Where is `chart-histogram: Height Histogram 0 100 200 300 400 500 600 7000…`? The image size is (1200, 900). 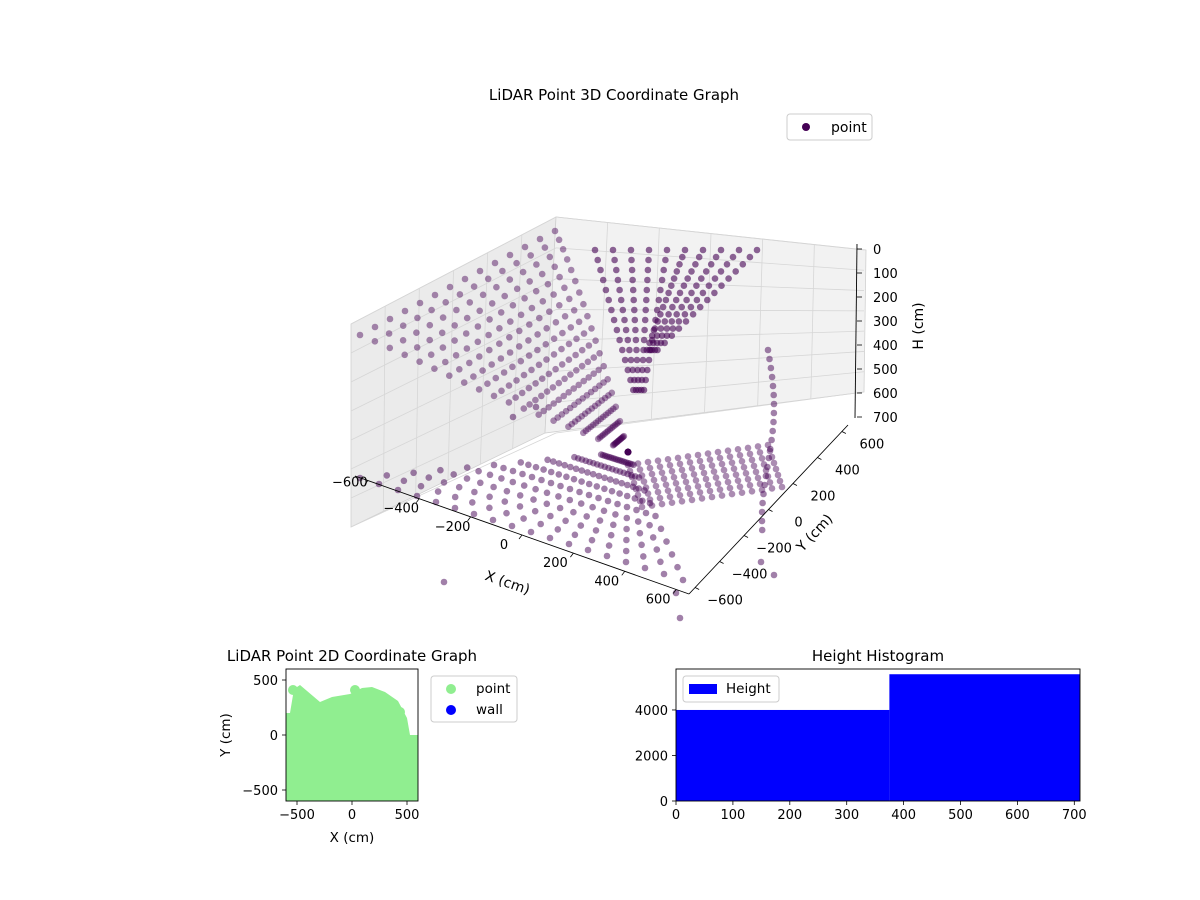 chart-histogram: Height Histogram 0 100 200 300 400 500 600 7000… is located at coordinates (861, 735).